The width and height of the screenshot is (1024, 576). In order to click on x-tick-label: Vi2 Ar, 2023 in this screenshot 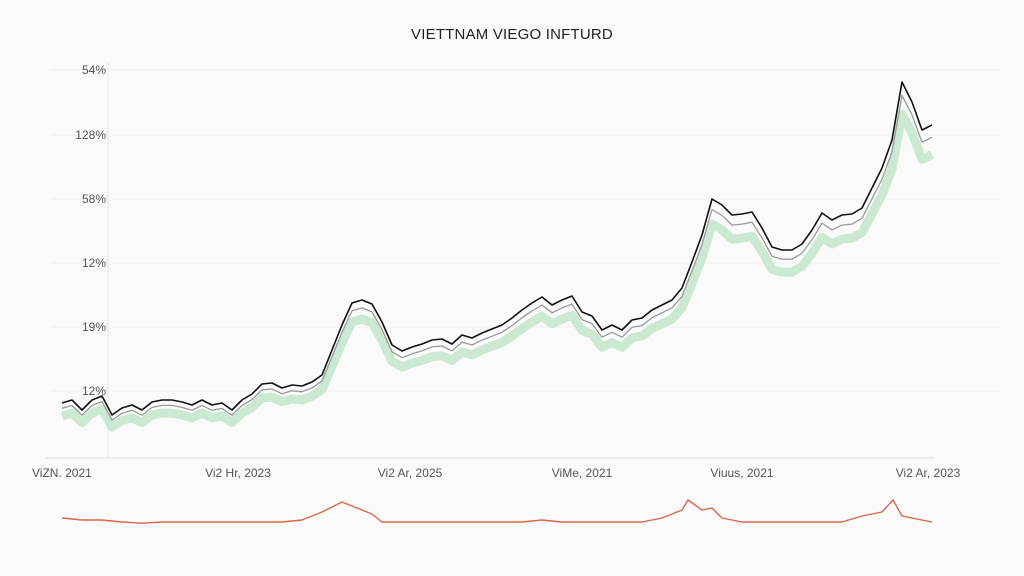, I will do `click(928, 473)`.